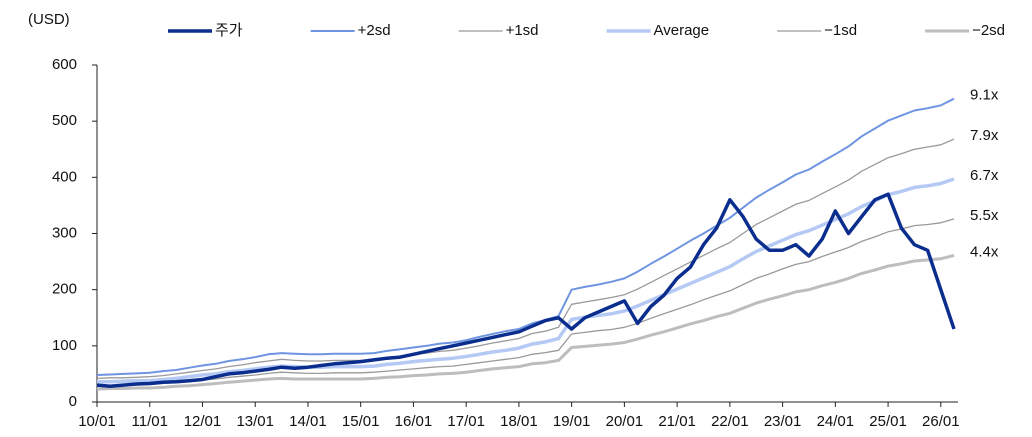 This screenshot has height=437, width=1032. Describe the element at coordinates (203, 421) in the screenshot. I see `x-tick-label: 12/01` at that location.